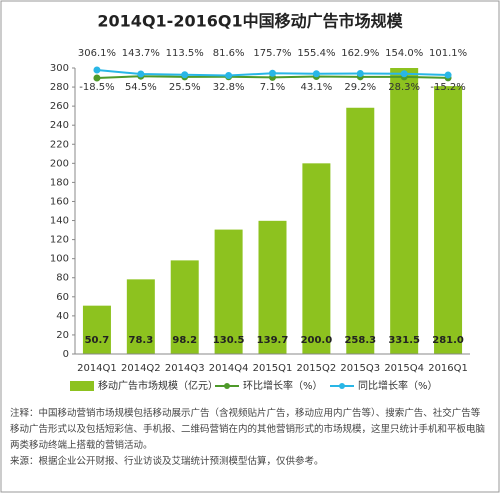 The width and height of the screenshot is (500, 493). What do you see at coordinates (97, 368) in the screenshot?
I see `x-tick-label: 2014Q1` at bounding box center [97, 368].